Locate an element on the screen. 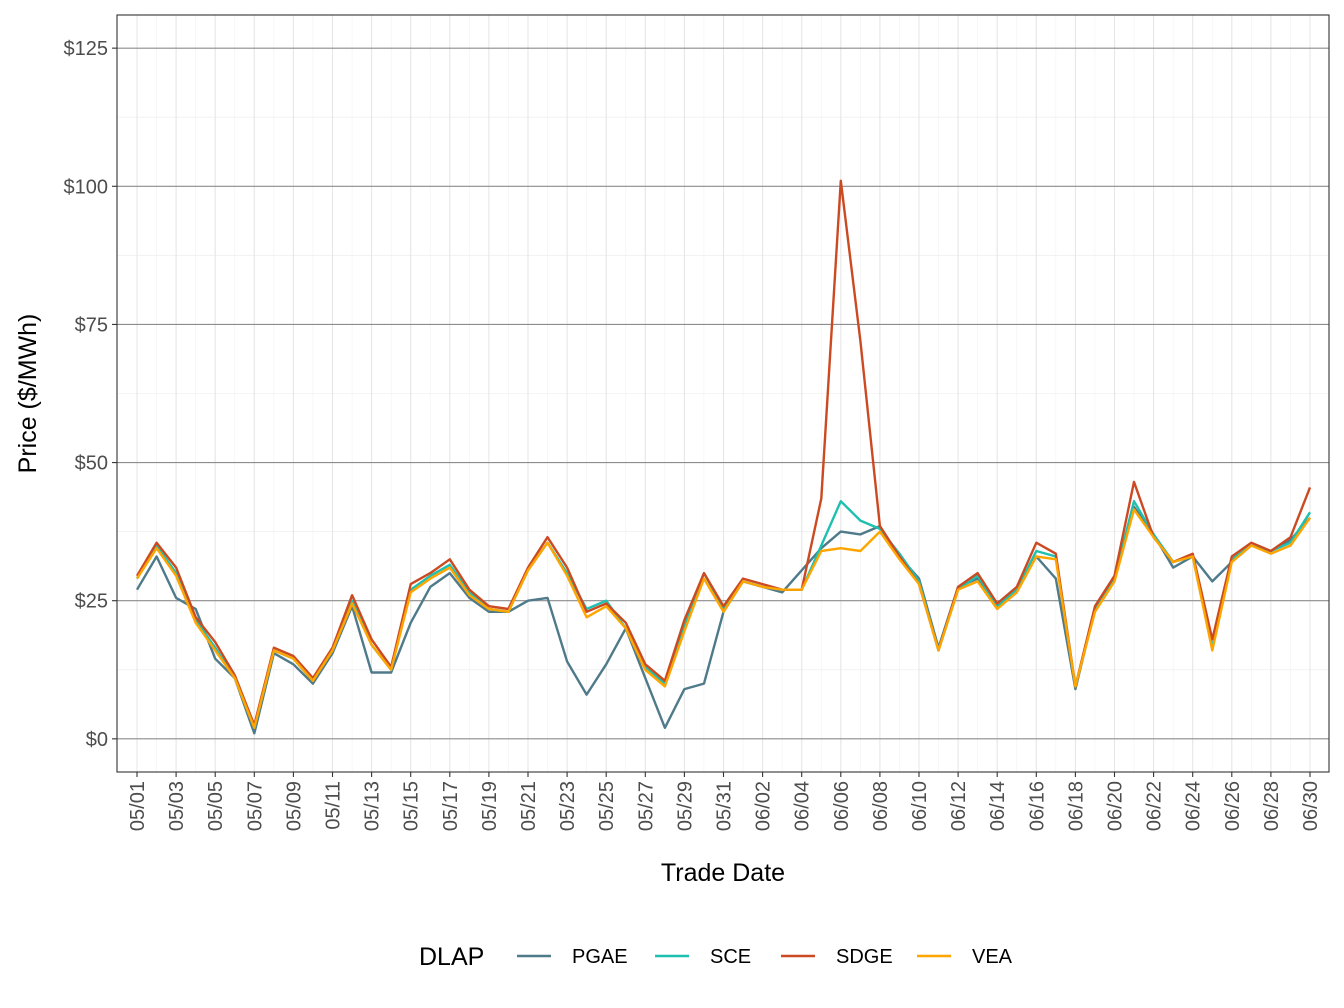 Image resolution: width=1344 pixels, height=1008 pixels. y-tick-label: $100 is located at coordinates (86, 187).